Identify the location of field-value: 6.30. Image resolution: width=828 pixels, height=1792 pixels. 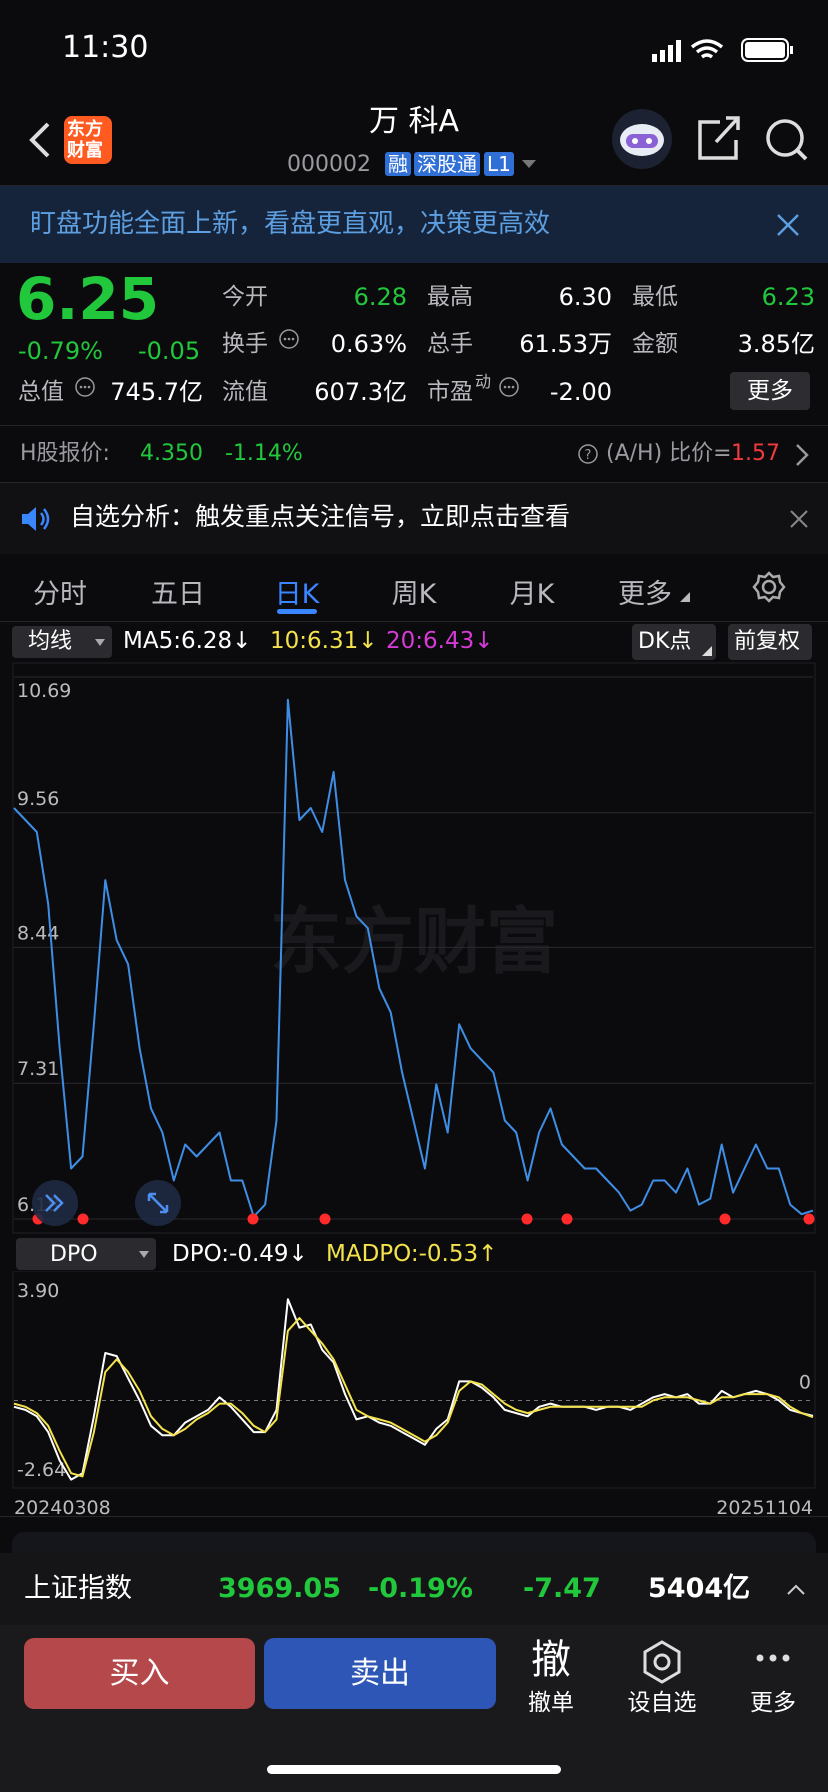
(585, 297).